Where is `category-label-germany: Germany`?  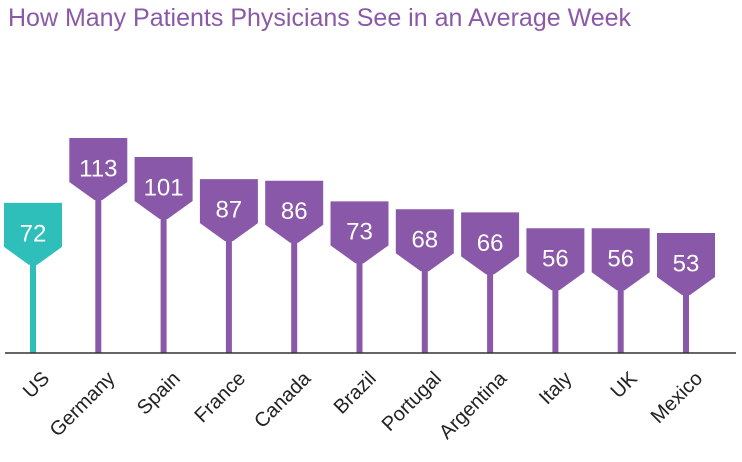 category-label-germany: Germany is located at coordinates (83, 405).